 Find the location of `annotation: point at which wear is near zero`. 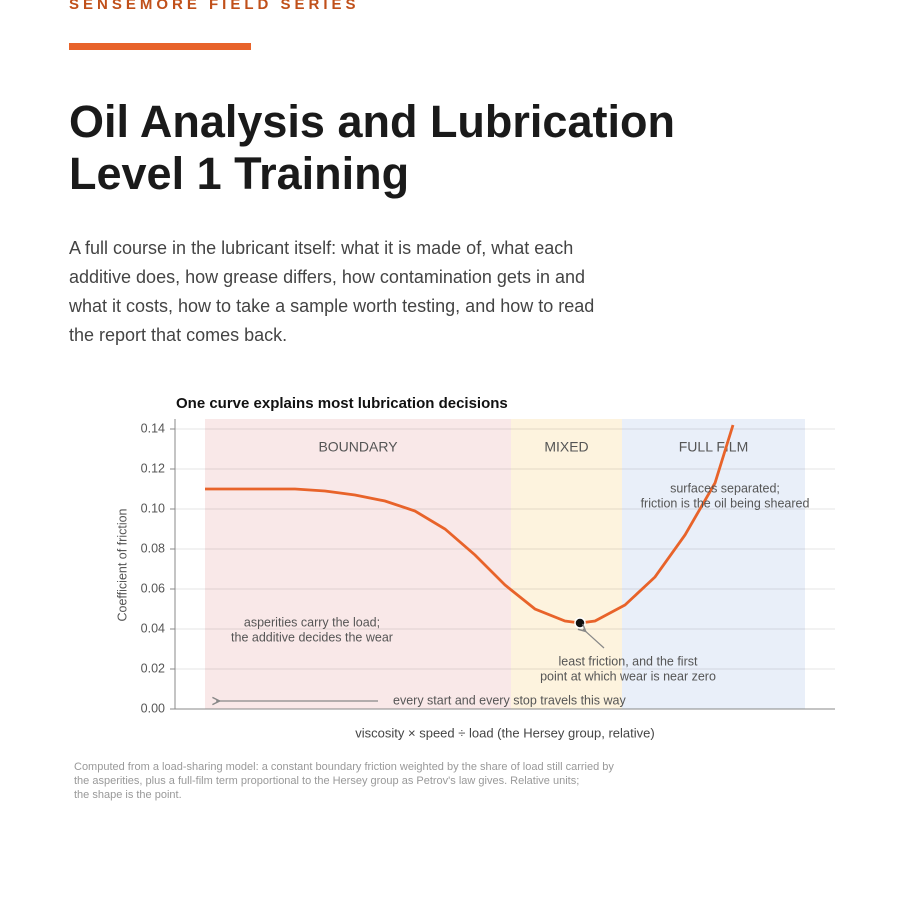

annotation: point at which wear is near zero is located at coordinates (628, 676).